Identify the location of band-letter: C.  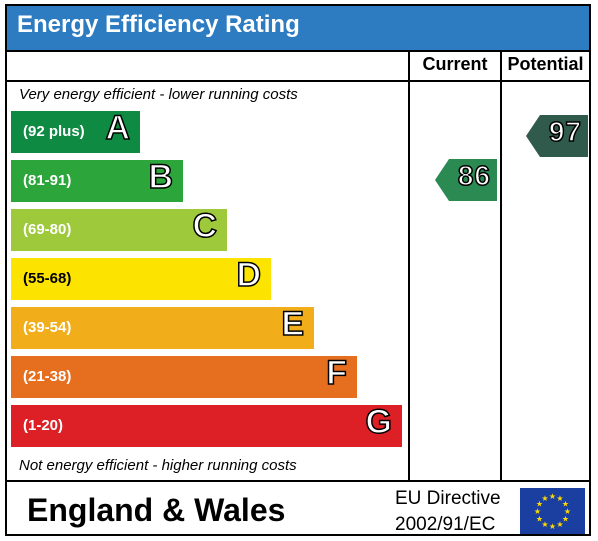
(205, 226).